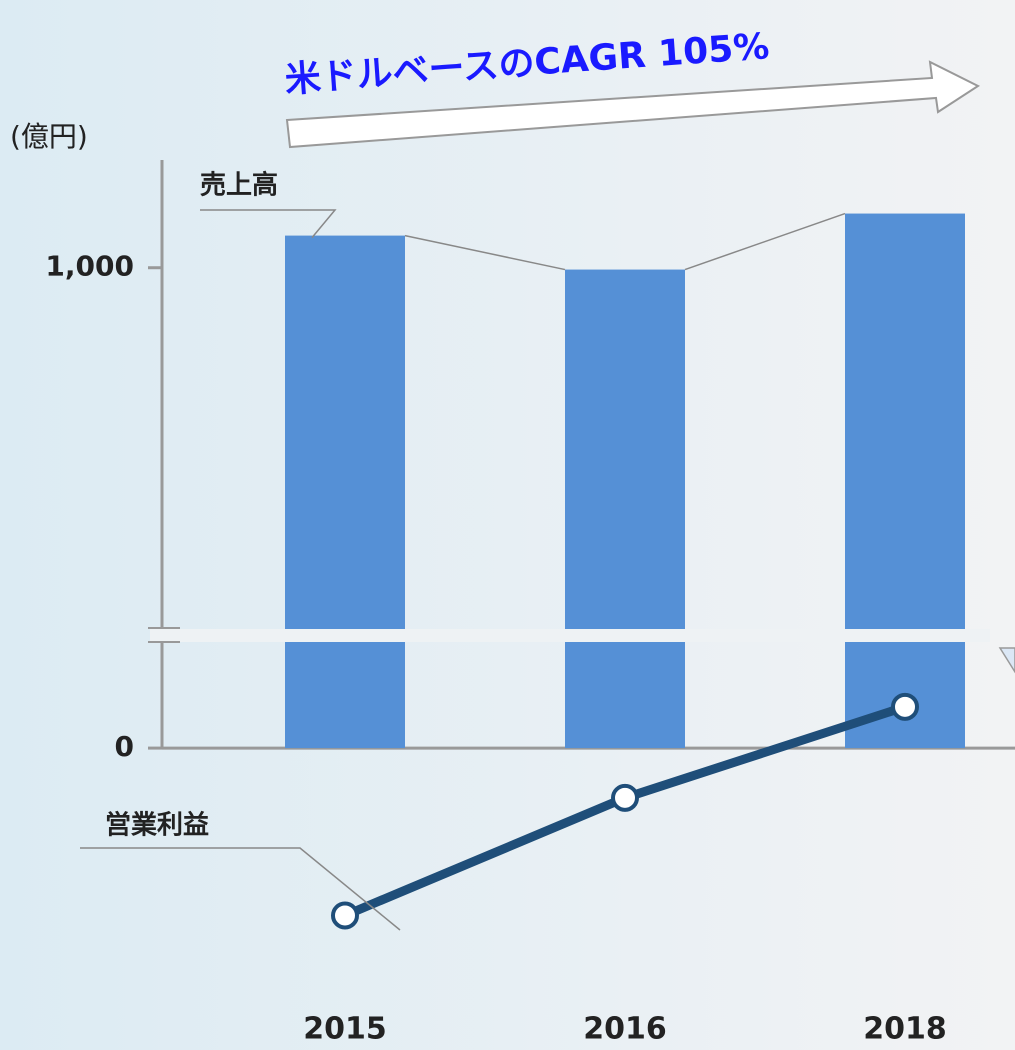  I want to click on callout-partial, so click(1006, 660).